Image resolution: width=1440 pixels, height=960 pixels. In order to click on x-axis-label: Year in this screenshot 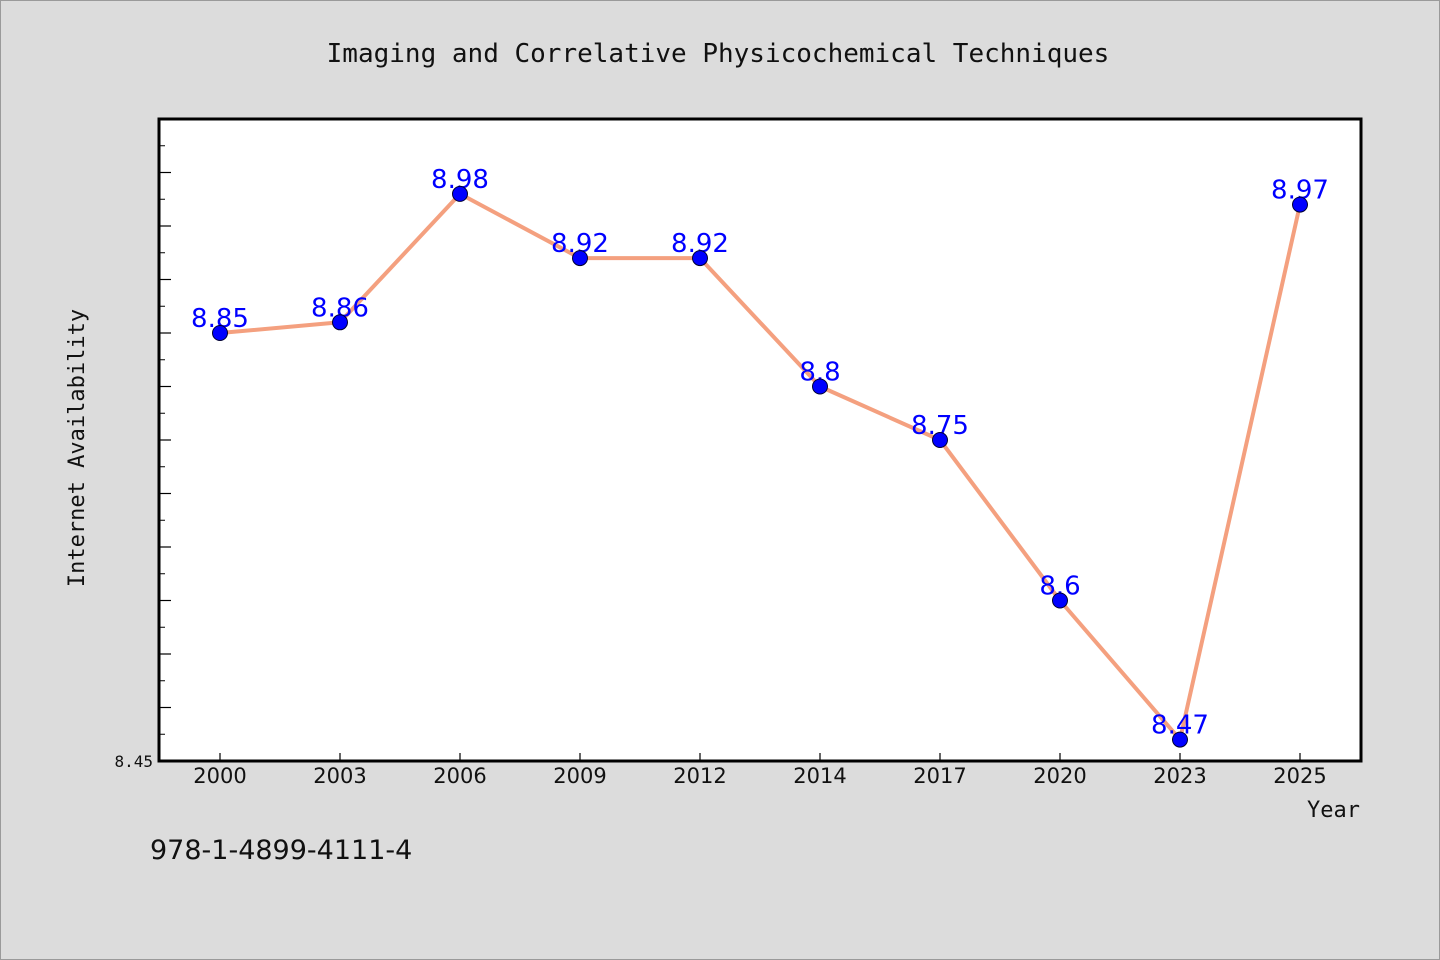, I will do `click(1333, 810)`.